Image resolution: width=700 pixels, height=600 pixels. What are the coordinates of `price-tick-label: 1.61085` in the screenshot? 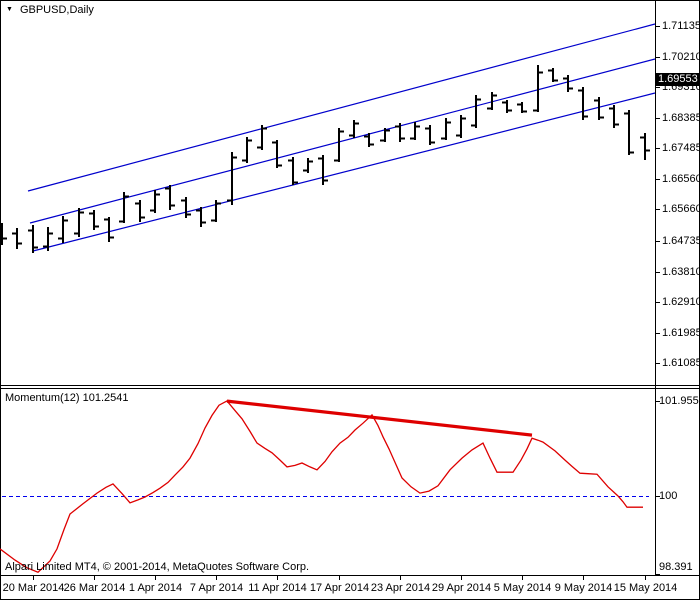 It's located at (681, 363).